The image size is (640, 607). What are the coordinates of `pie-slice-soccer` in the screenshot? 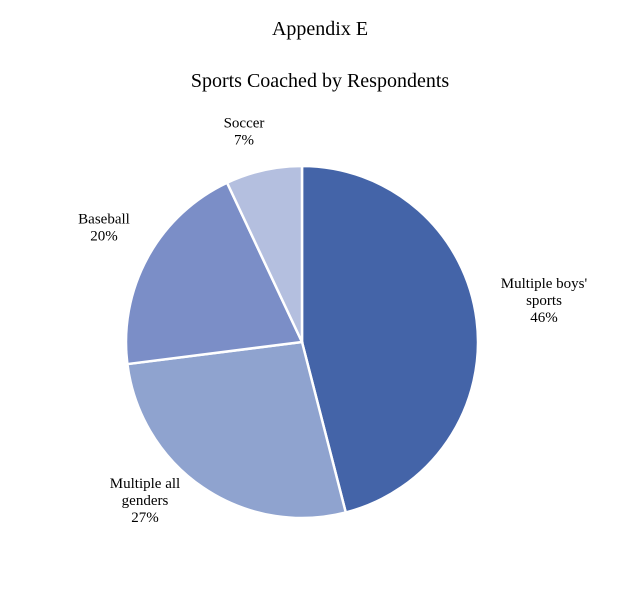 It's located at (264, 253).